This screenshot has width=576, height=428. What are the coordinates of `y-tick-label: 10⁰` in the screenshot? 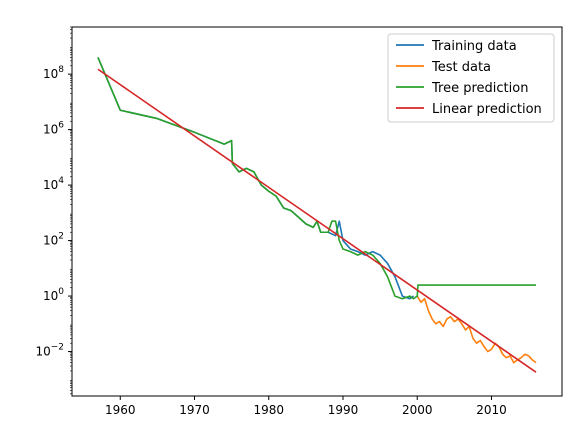 It's located at (53, 295).